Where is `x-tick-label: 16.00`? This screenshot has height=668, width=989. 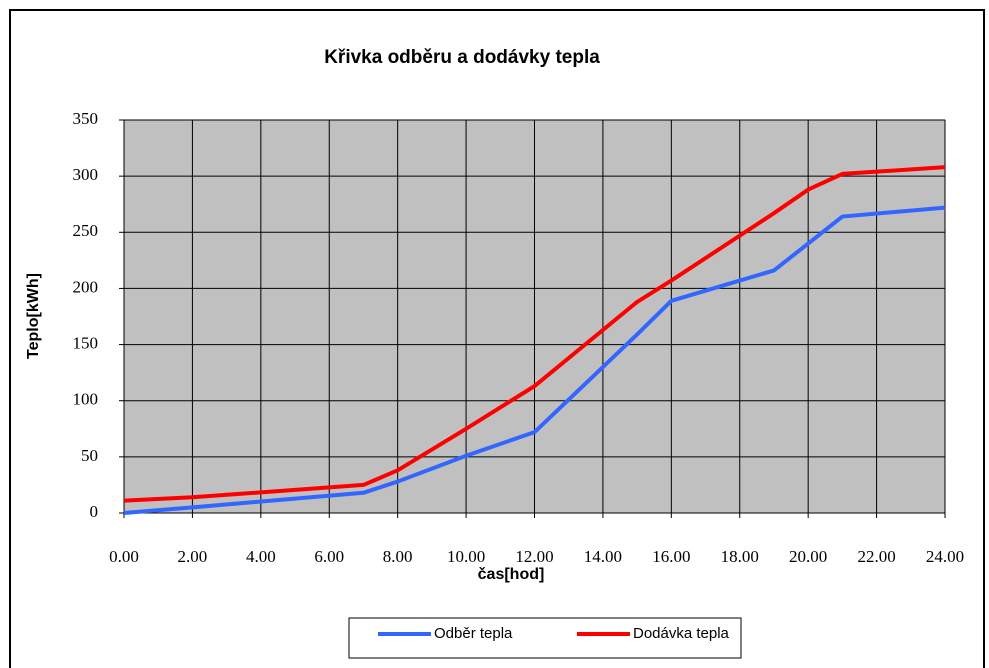 x-tick-label: 16.00 is located at coordinates (671, 556).